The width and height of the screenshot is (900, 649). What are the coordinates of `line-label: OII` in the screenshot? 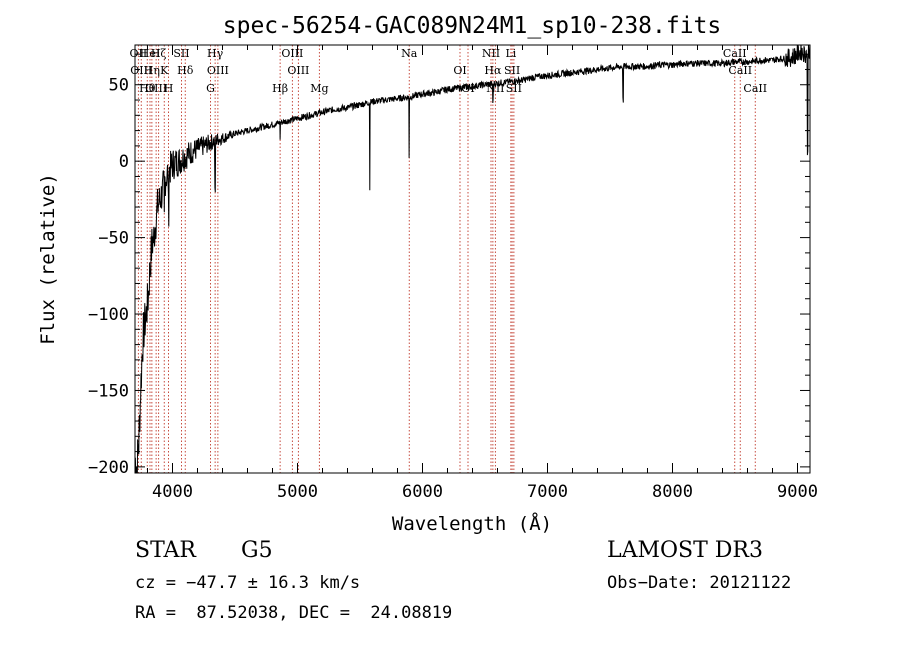 It's located at (139, 53).